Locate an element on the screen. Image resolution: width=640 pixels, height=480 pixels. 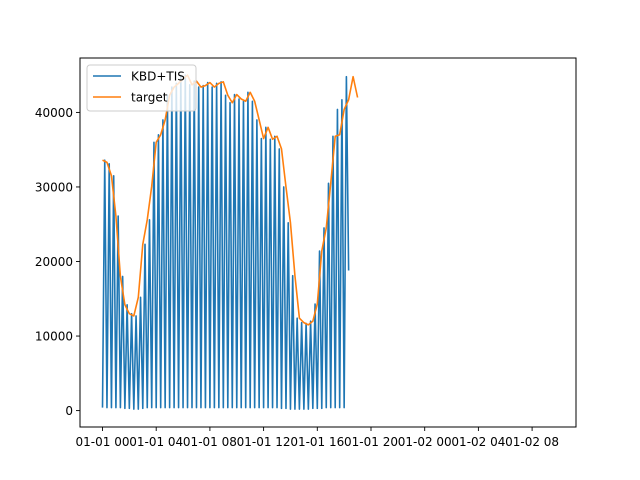
x-tick-label: 01-02 08 is located at coordinates (532, 442).